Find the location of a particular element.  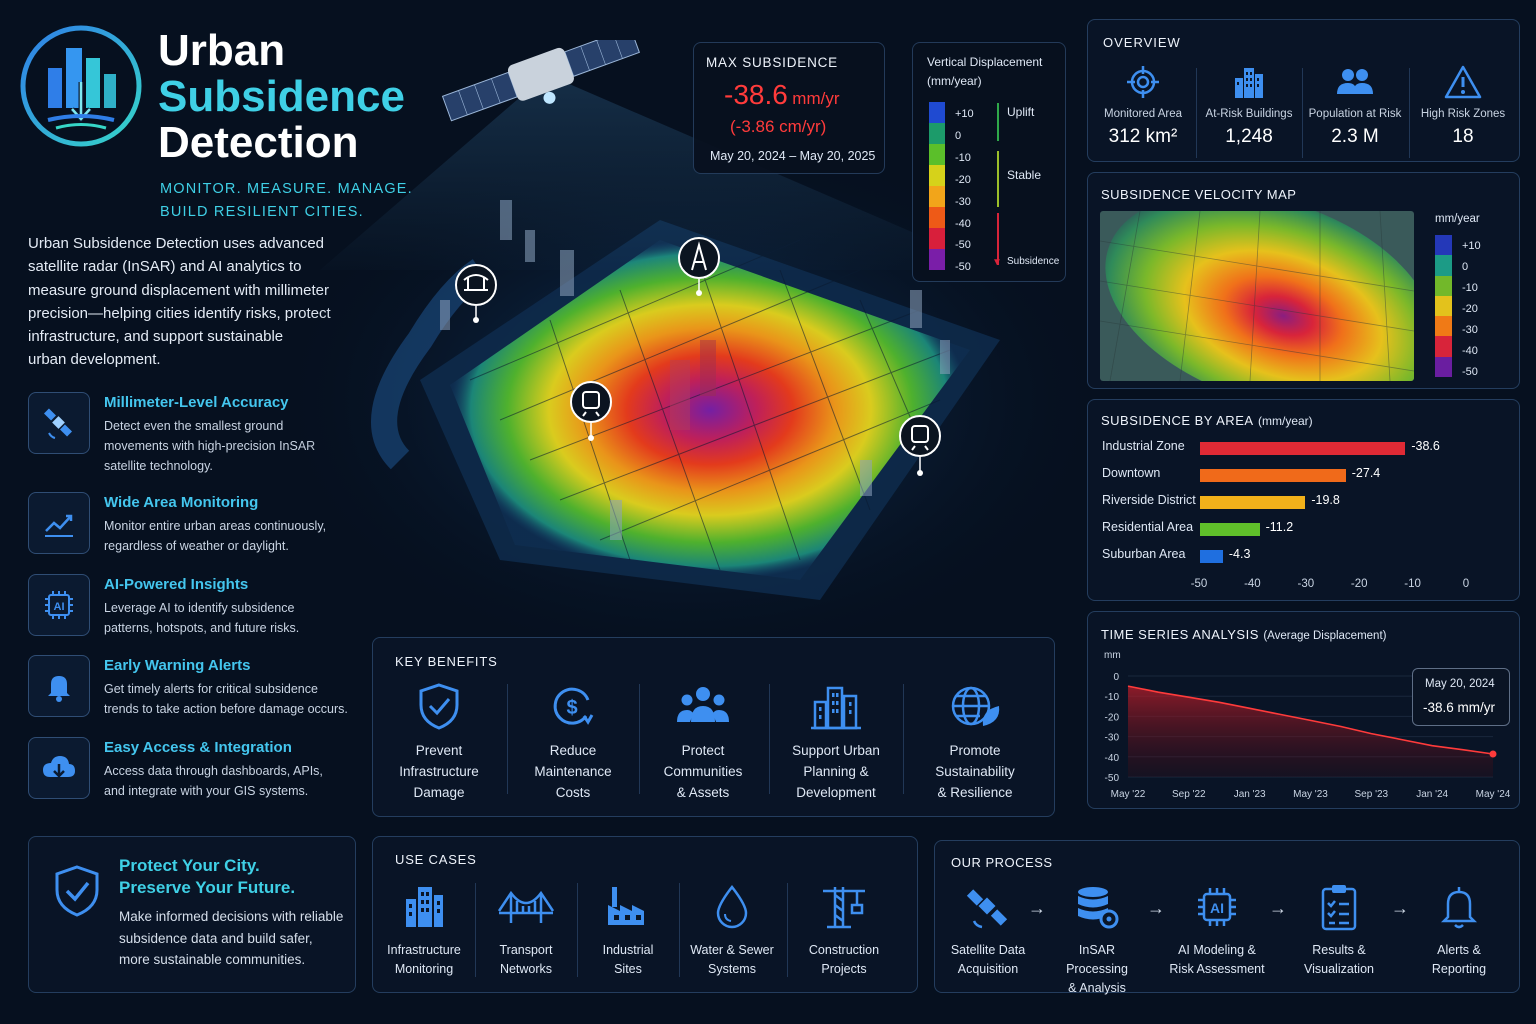

overview-value: 2.3 M is located at coordinates (1355, 136).